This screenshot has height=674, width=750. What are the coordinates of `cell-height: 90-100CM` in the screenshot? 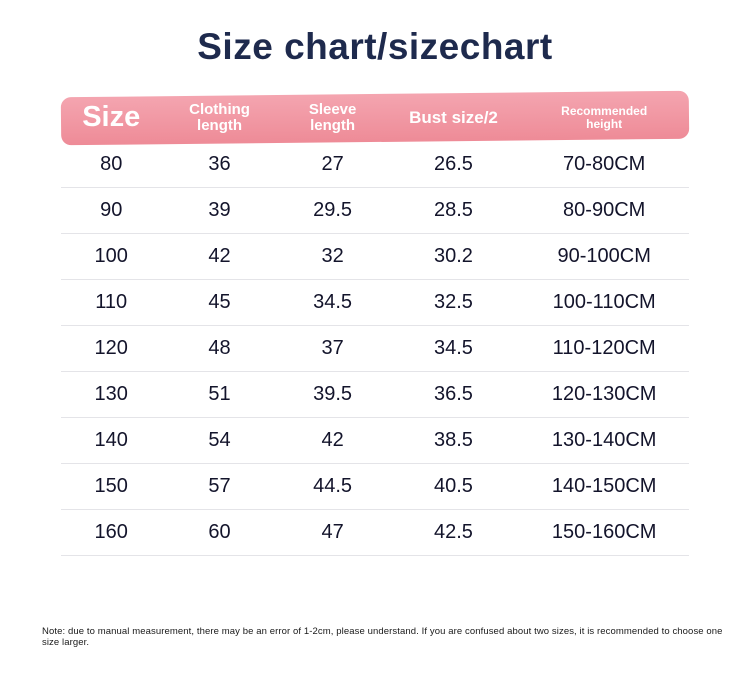 It's located at (604, 256).